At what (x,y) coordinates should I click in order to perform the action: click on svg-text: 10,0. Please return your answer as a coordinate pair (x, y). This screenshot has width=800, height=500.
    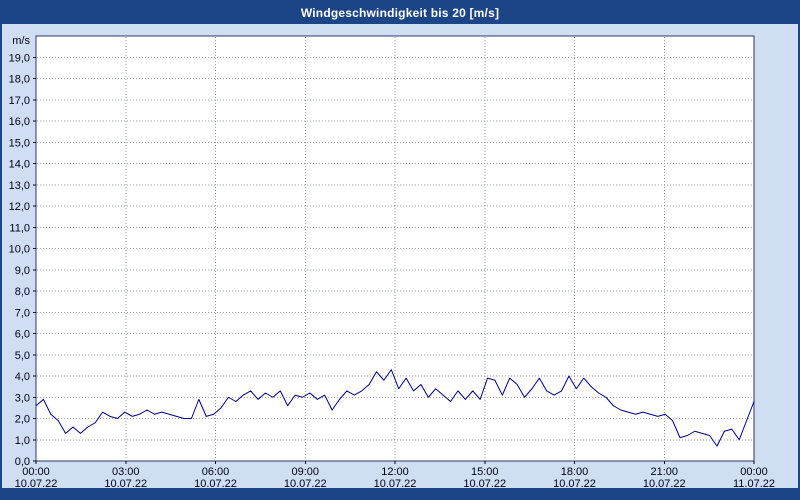
    Looking at the image, I should click on (19, 250).